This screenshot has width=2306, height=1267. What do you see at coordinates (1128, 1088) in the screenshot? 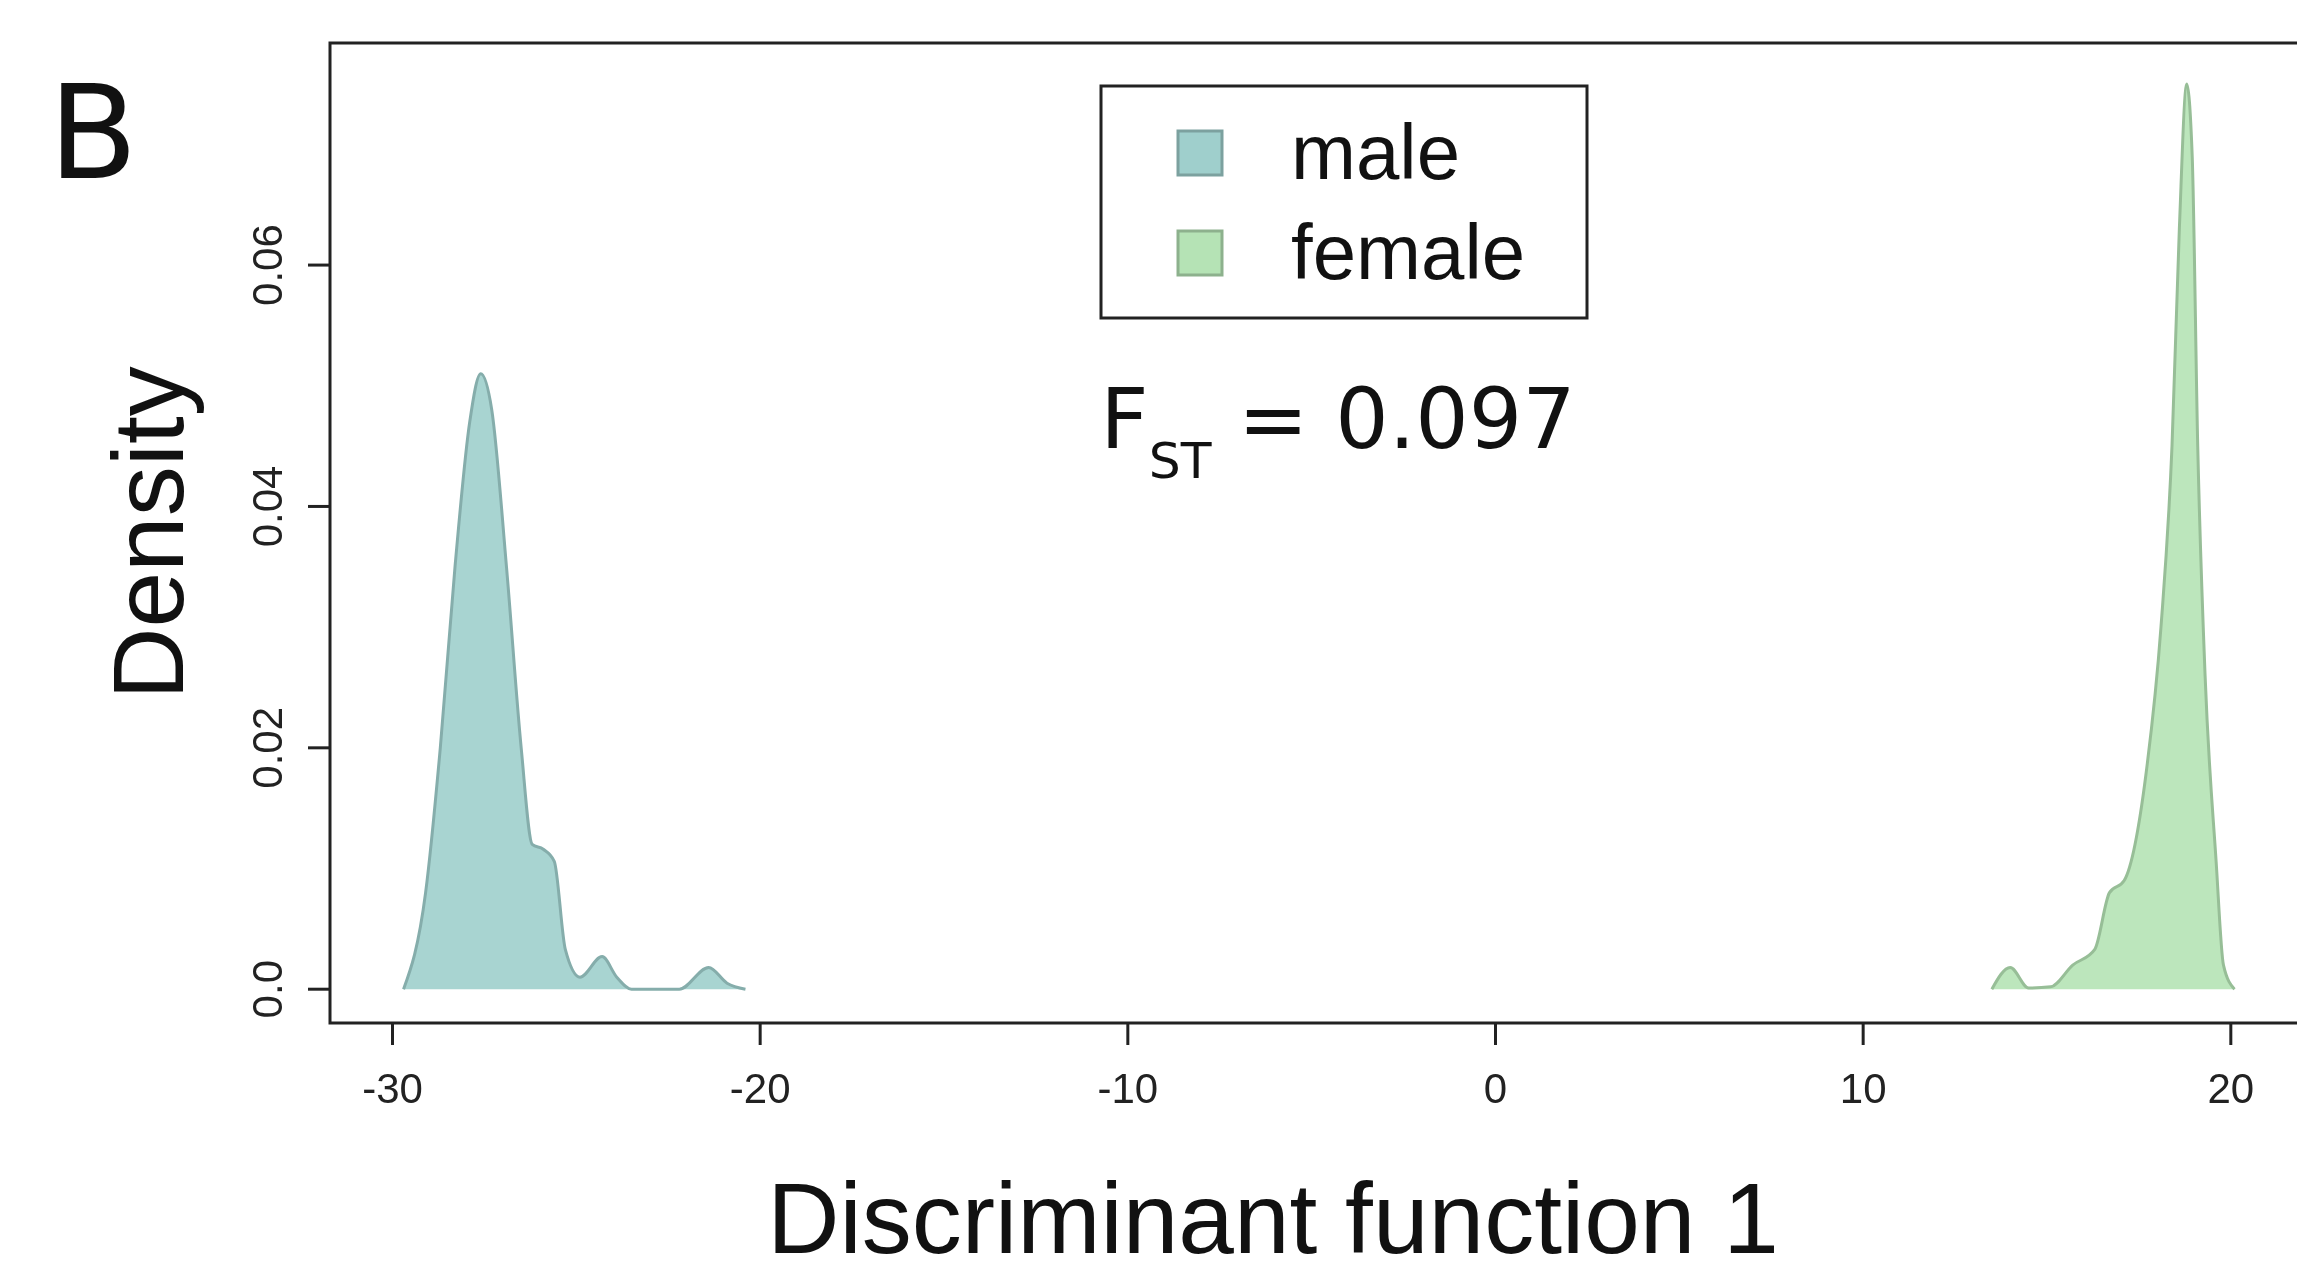
I see `x-tick-label: -10` at bounding box center [1128, 1088].